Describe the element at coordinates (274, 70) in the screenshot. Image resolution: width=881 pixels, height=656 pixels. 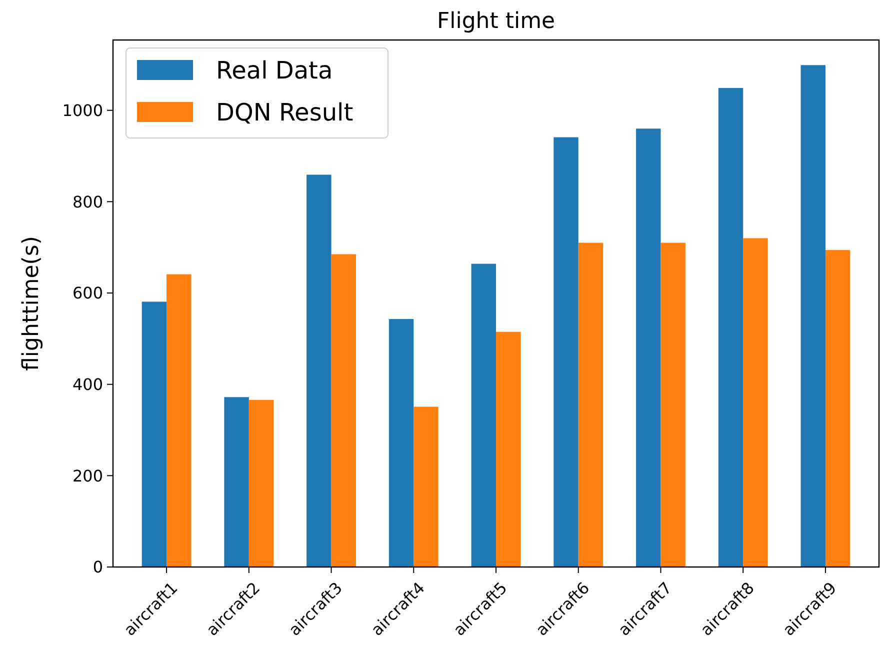
I see `legend-label: Real Data` at that location.